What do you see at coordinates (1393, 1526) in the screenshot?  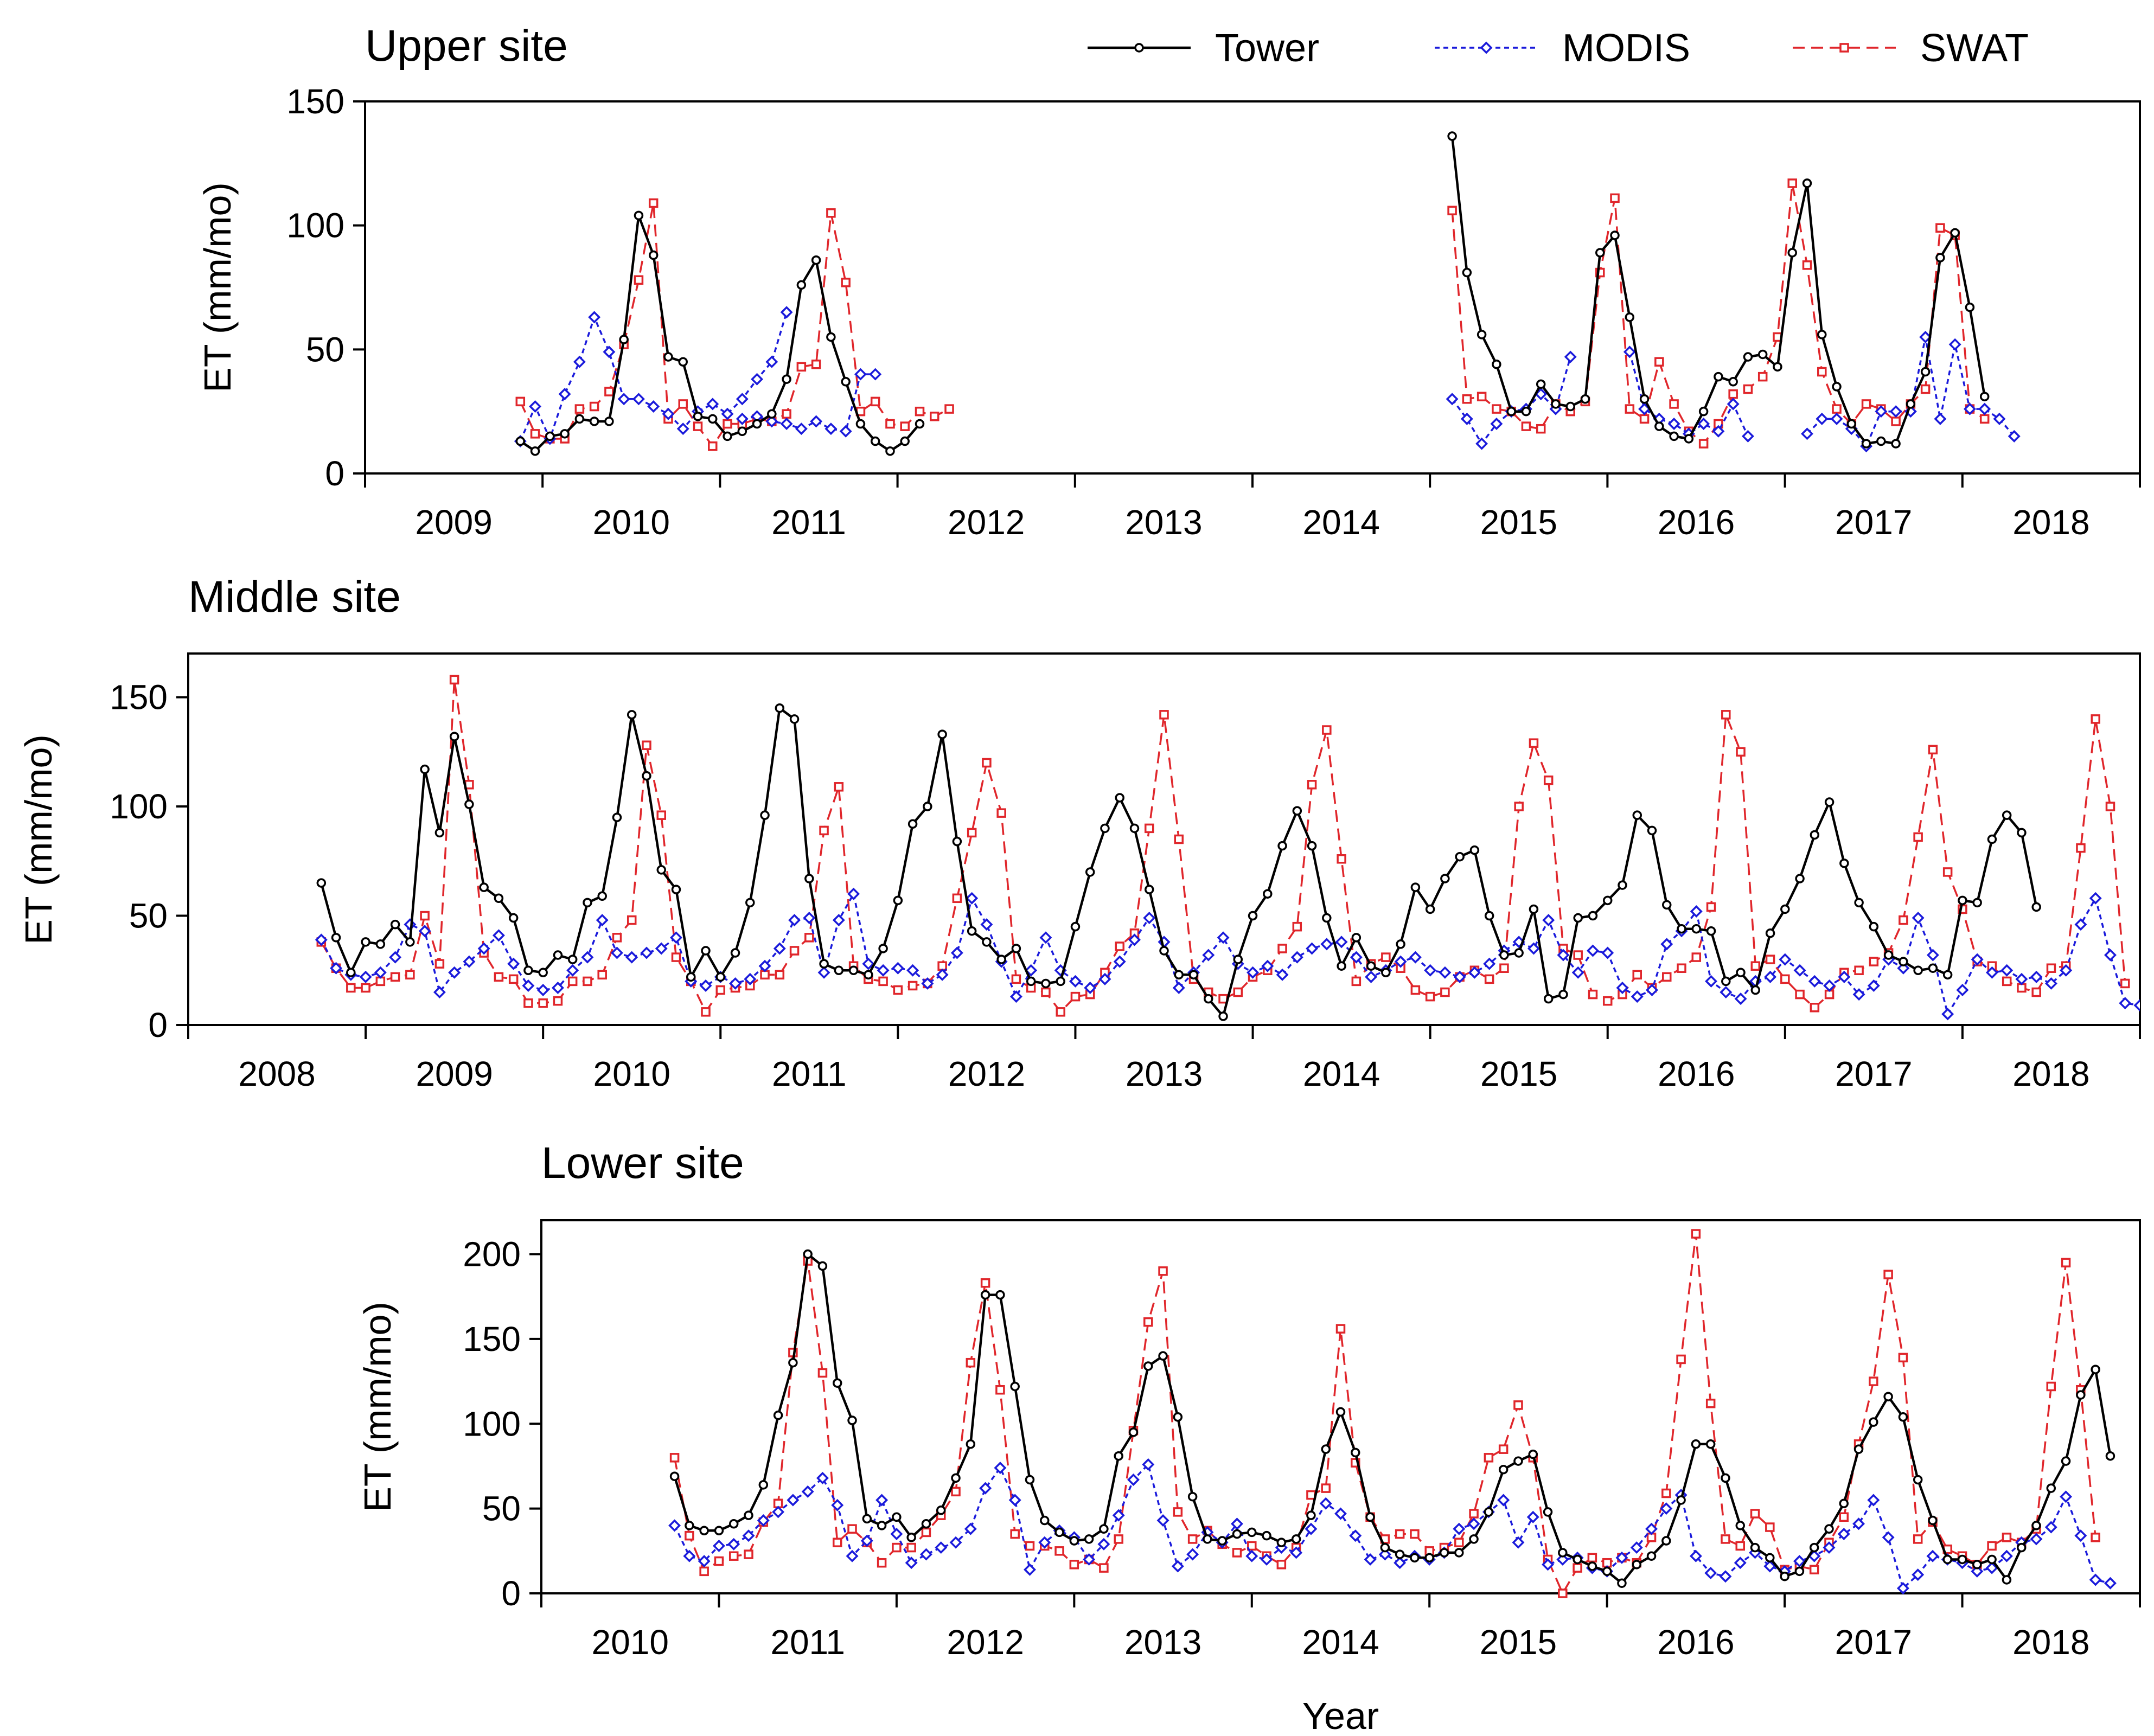 I see `lower-series-modis` at bounding box center [1393, 1526].